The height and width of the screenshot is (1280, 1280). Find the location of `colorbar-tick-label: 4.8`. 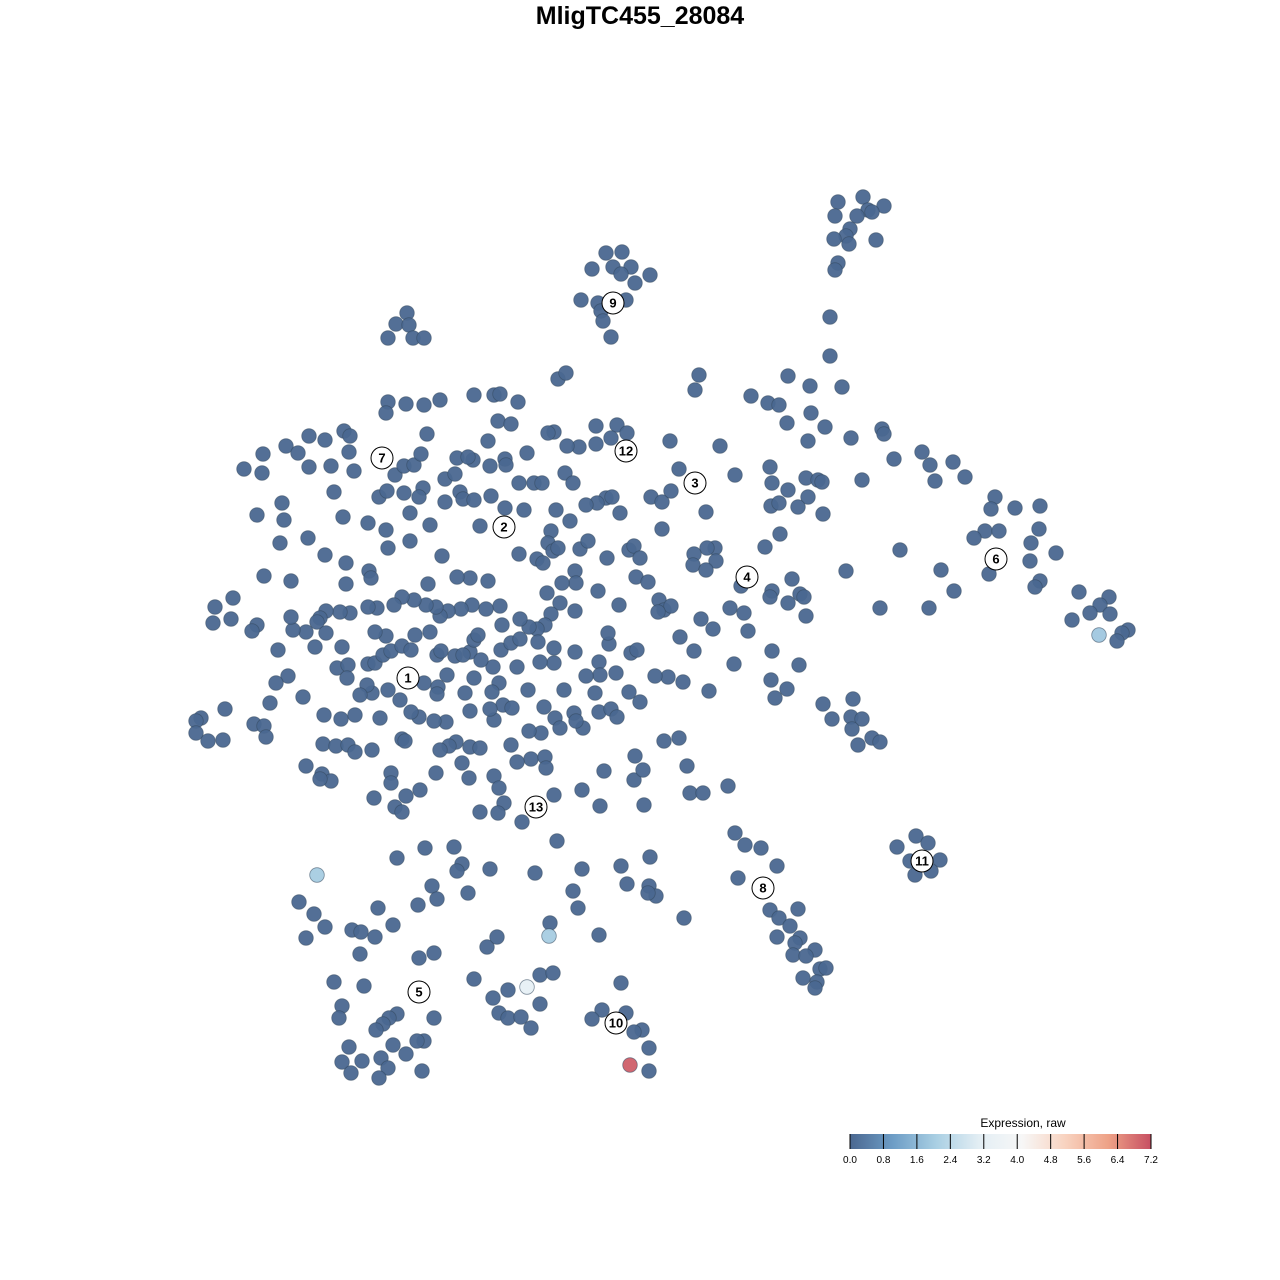

colorbar-tick-label: 4.8 is located at coordinates (1051, 1160).